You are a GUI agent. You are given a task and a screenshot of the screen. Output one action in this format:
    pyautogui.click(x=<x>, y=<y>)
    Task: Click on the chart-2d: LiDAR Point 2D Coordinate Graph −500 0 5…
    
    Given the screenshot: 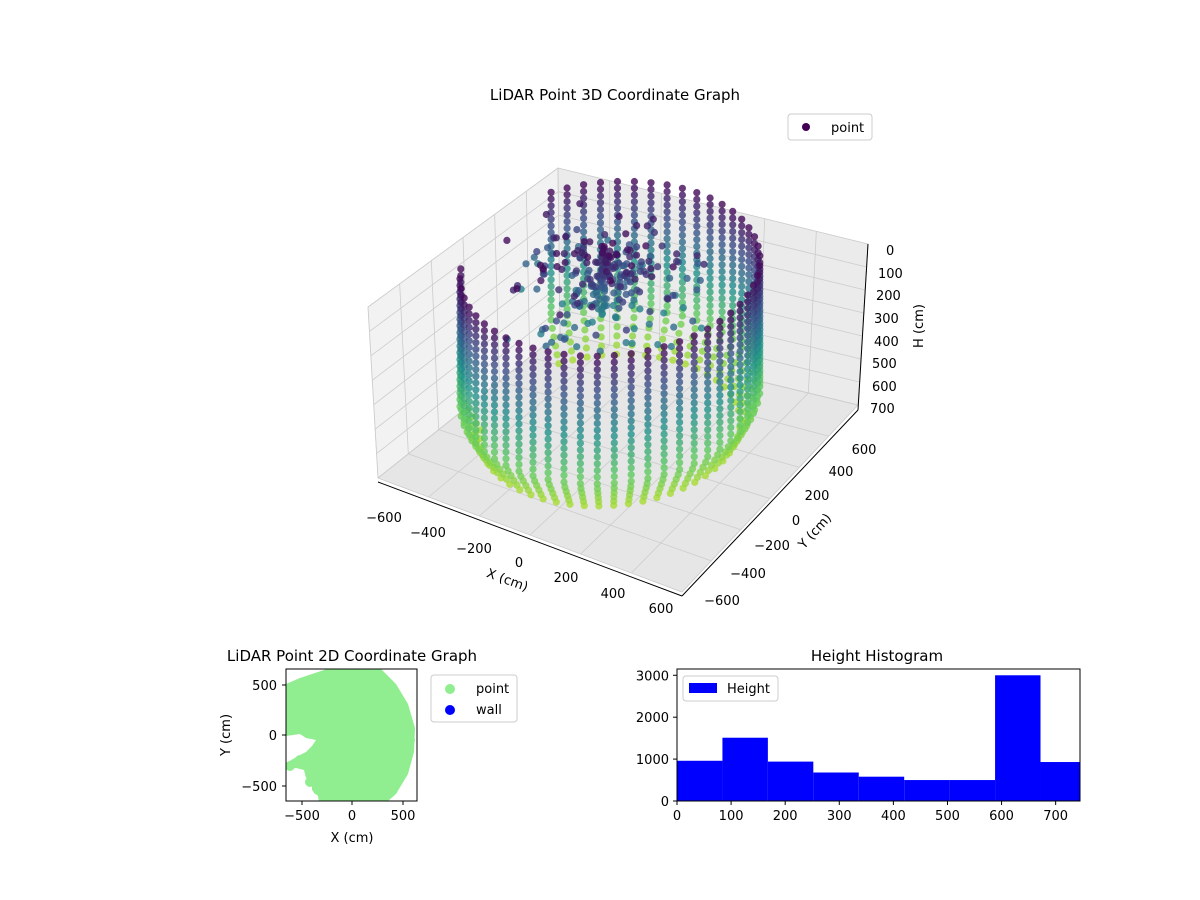 What is the action you would take?
    pyautogui.click(x=368, y=746)
    